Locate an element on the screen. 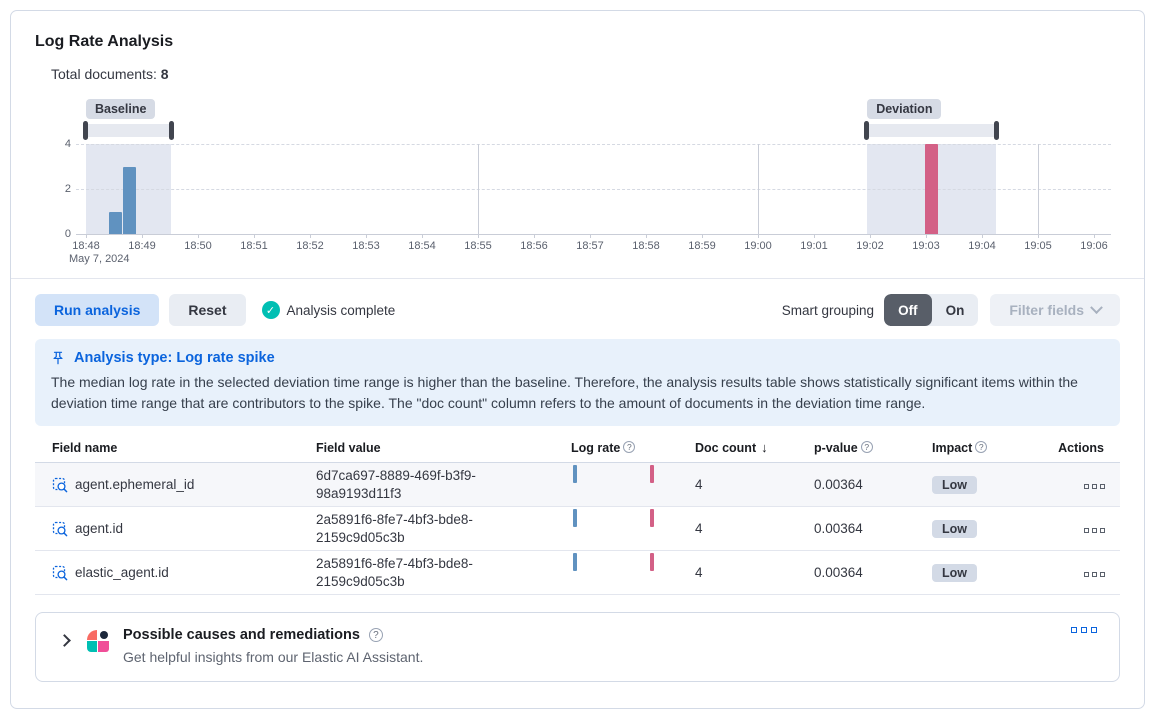 This screenshot has width=1155, height=719. x-axis-tick-label: 18:59 is located at coordinates (702, 246).